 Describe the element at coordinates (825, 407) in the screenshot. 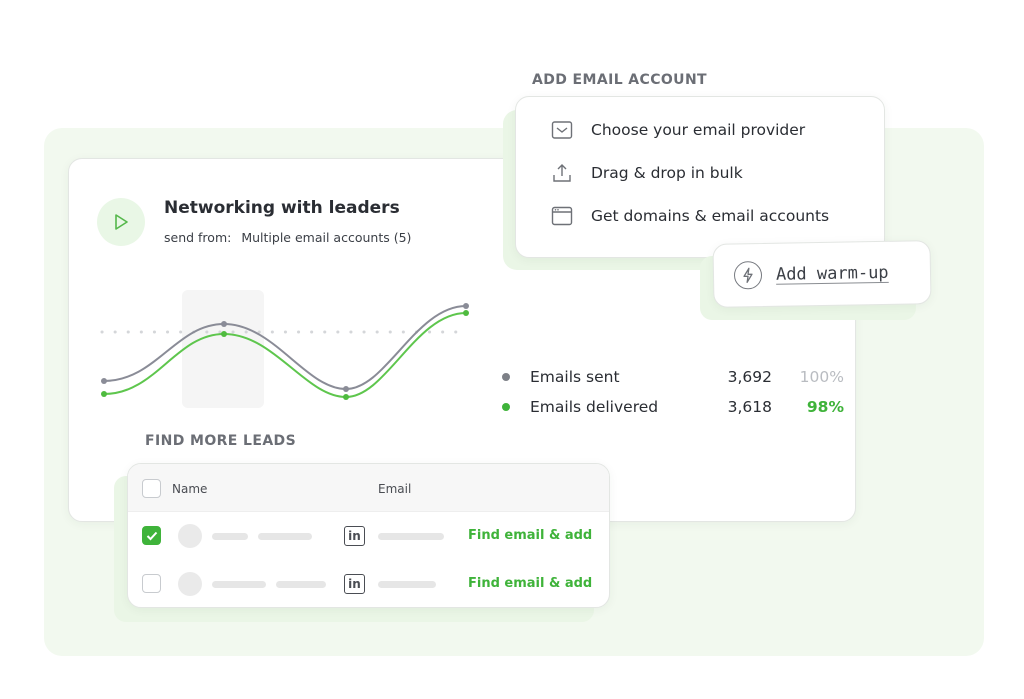

I see `stat-percent: 98%` at that location.